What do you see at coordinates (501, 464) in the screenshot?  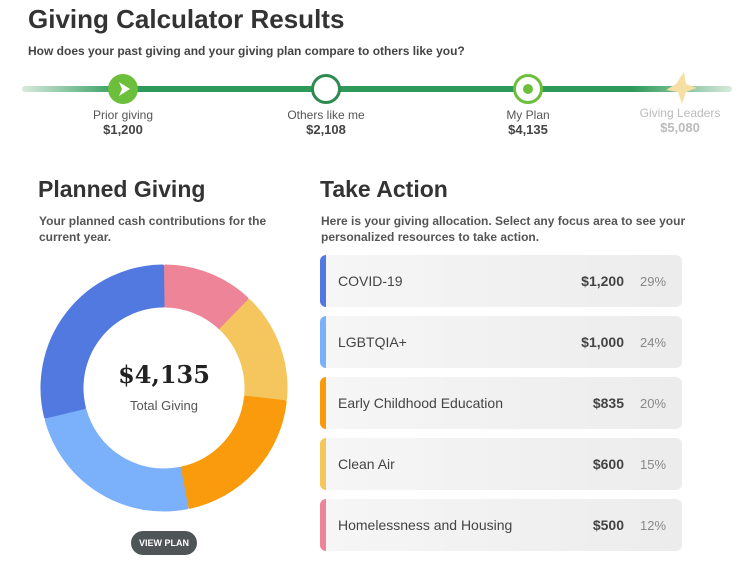 I see `focus-area-row: Clean Air $600 15%` at bounding box center [501, 464].